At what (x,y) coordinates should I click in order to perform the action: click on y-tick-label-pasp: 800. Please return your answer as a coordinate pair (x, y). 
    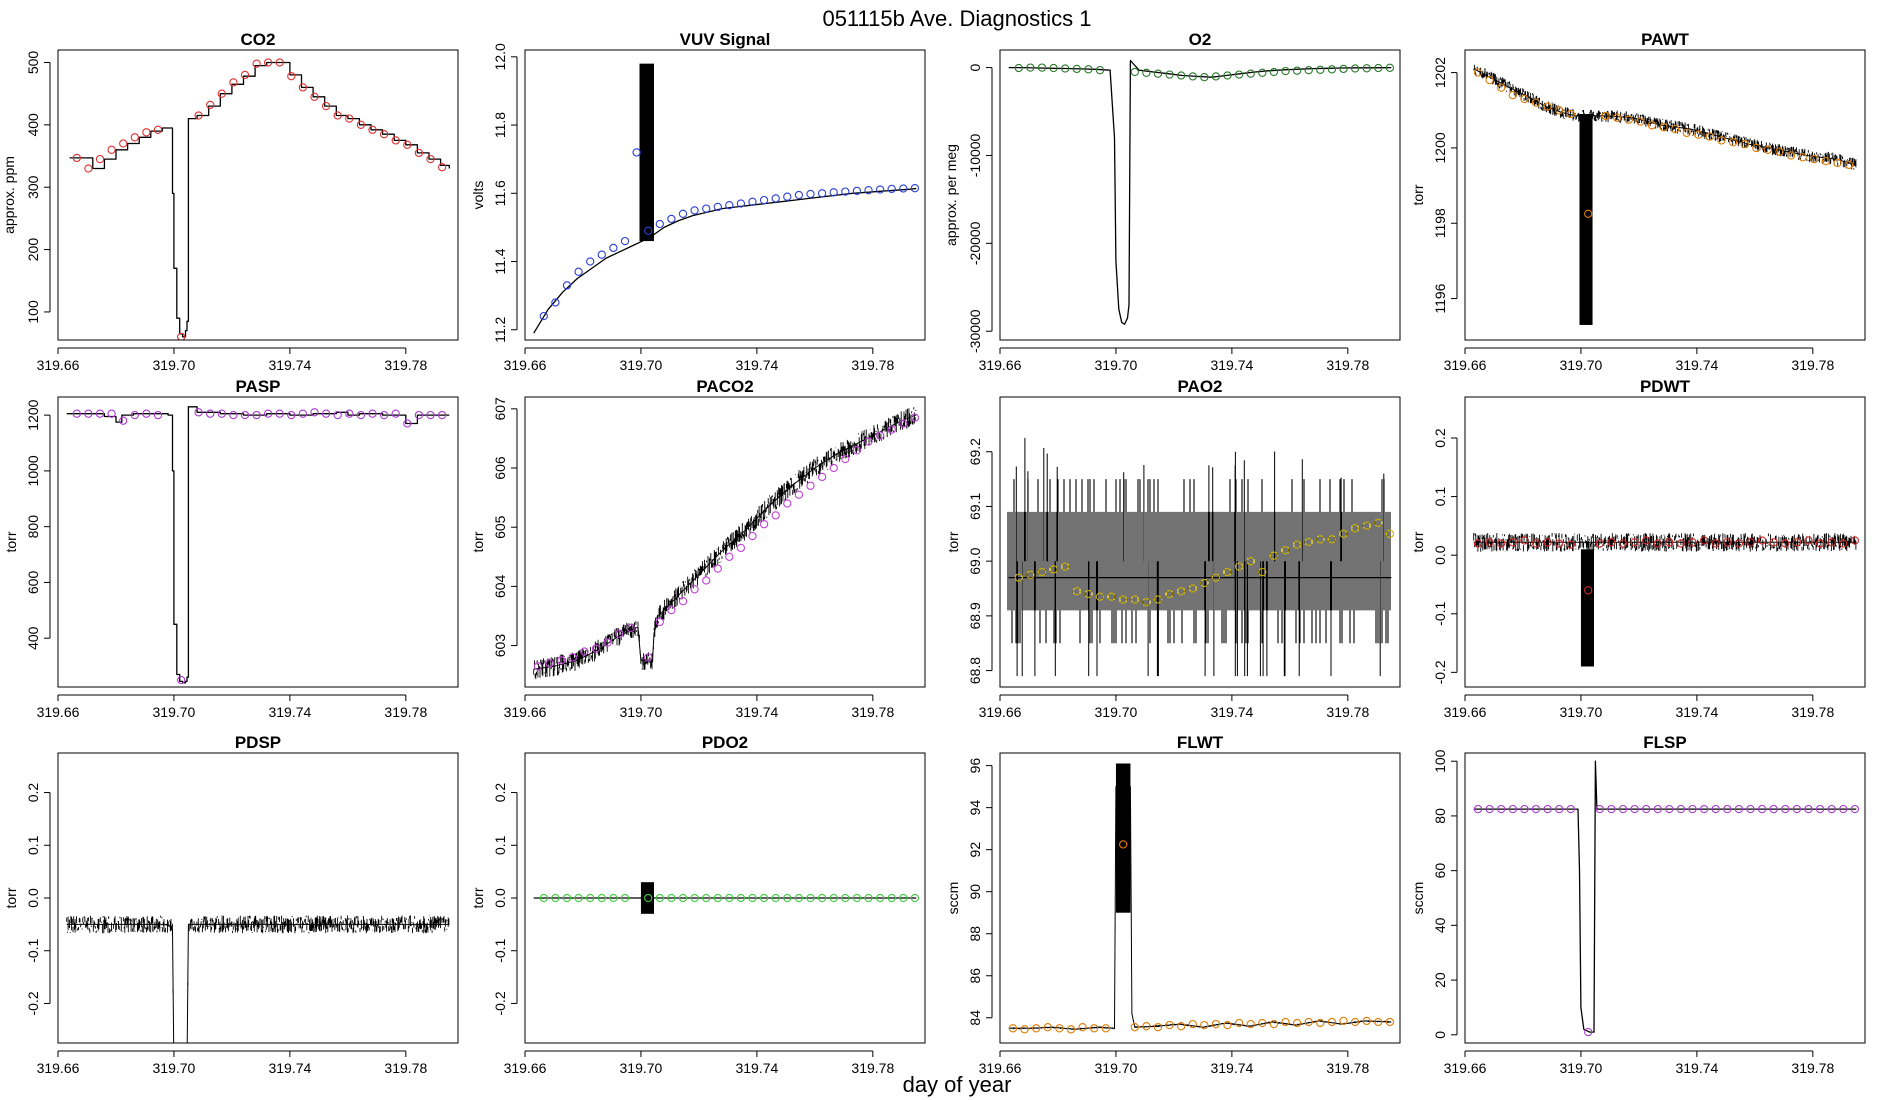
    Looking at the image, I should click on (33, 527).